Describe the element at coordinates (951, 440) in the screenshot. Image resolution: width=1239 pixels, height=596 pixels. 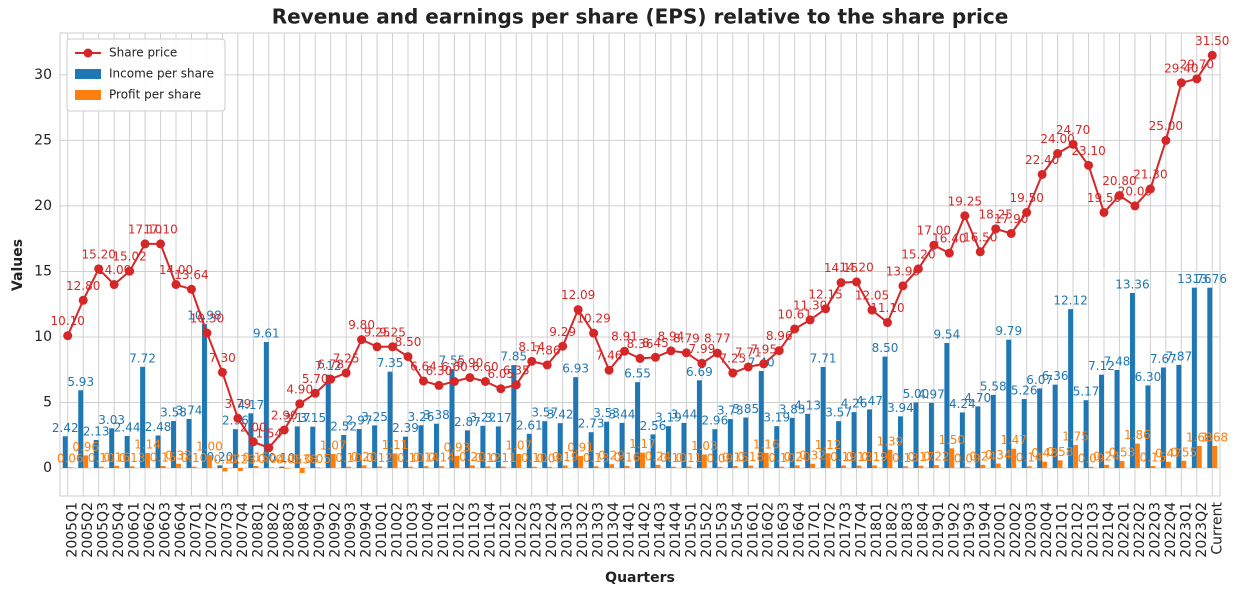
I see `data-label: 1.50` at that location.